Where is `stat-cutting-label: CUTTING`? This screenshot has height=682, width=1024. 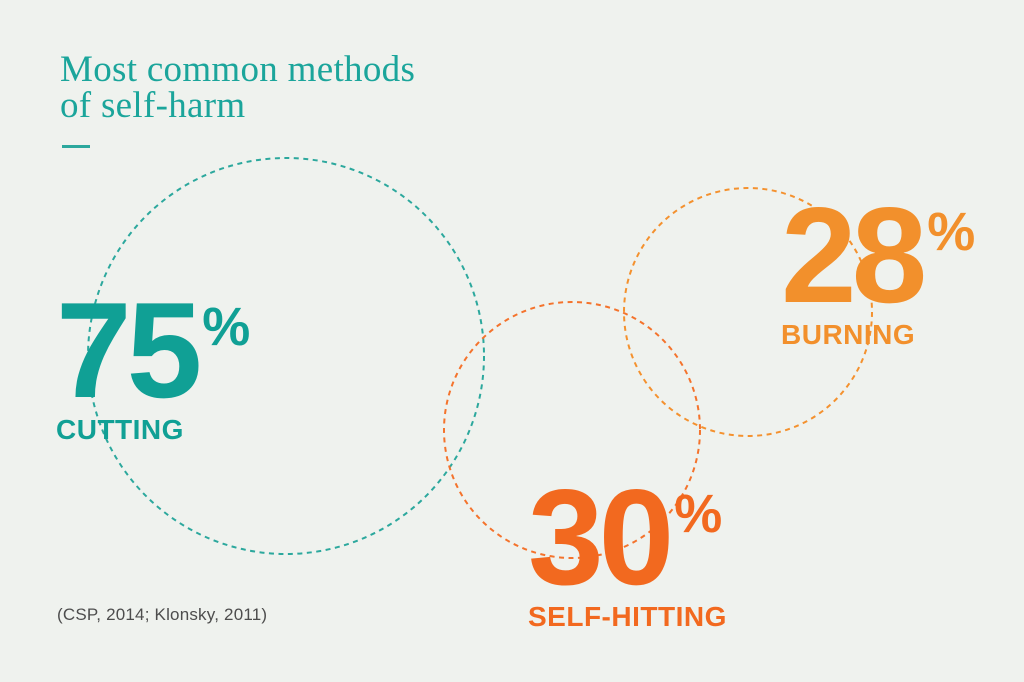
stat-cutting-label: CUTTING is located at coordinates (120, 430).